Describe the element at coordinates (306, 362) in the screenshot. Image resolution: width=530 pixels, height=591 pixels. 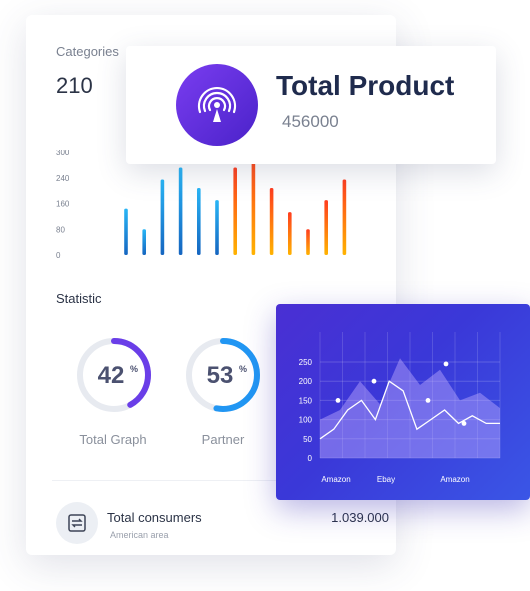
I see `area-y-tick: 250` at that location.